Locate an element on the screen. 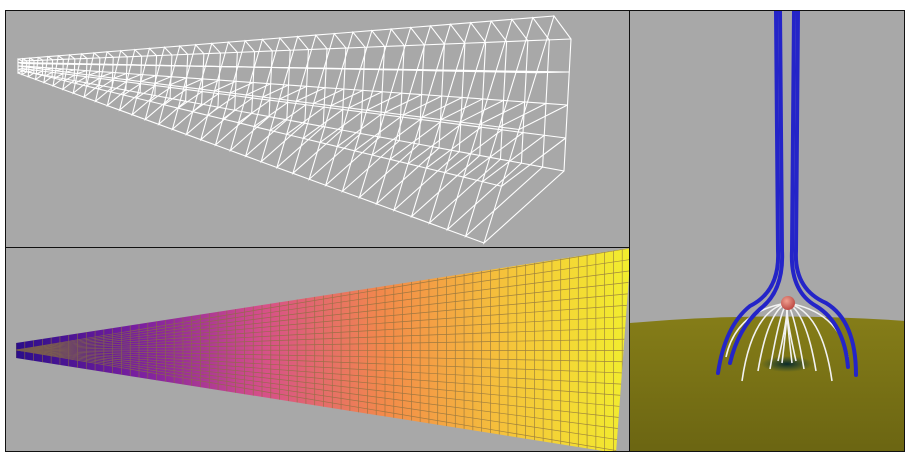  open-field-line-right-outer is located at coordinates (825, 194).